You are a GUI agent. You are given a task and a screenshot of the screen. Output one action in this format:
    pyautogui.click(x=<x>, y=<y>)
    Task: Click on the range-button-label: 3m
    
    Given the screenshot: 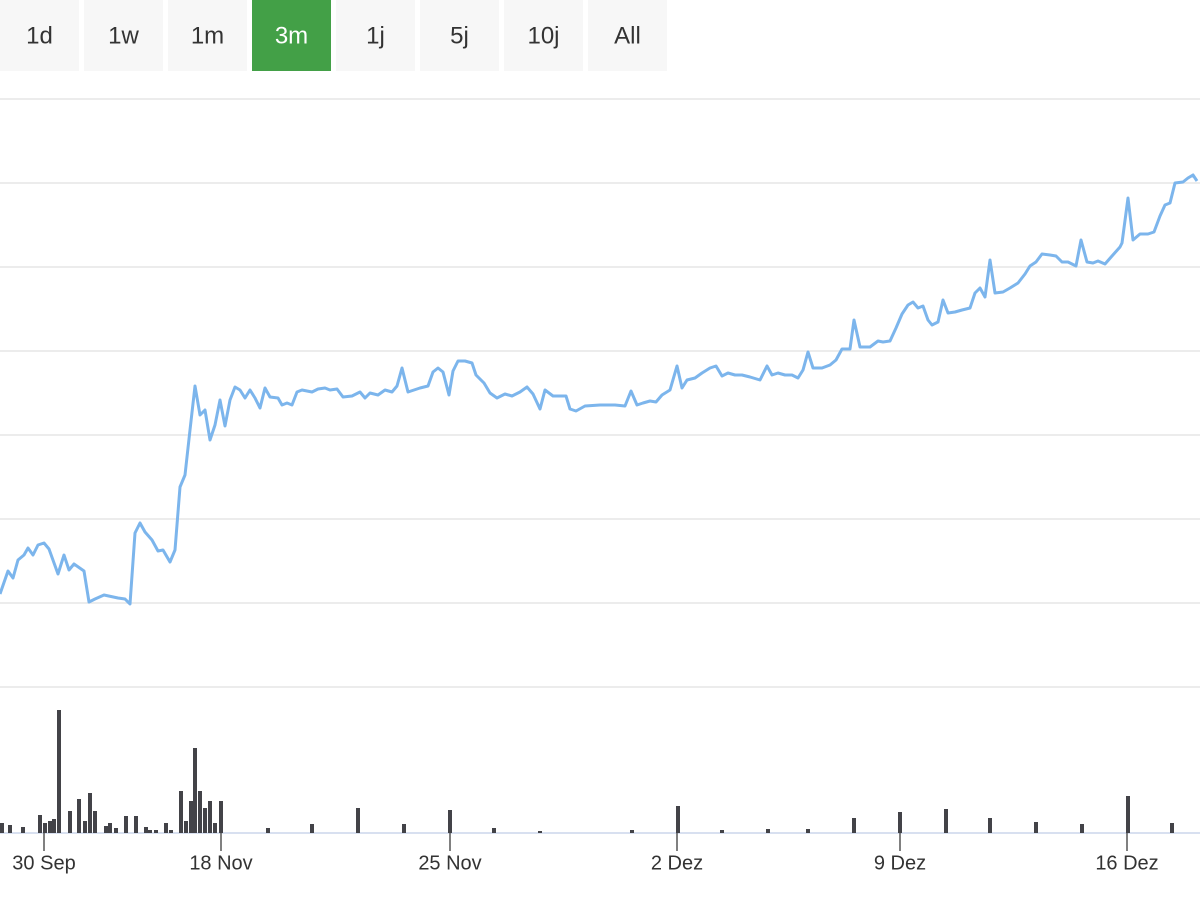 What is the action you would take?
    pyautogui.click(x=291, y=35)
    